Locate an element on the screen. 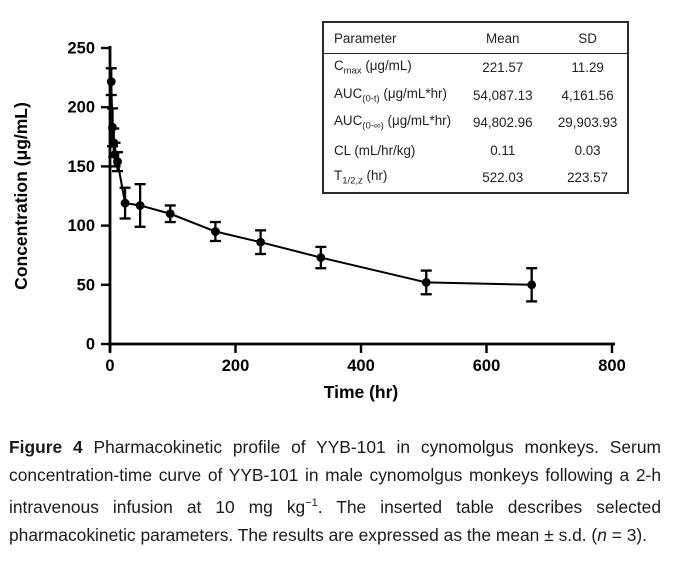 Image resolution: width=673 pixels, height=579 pixels. table-row: AUC(0-∞) (μg/mL*hr) 94,802.96 29,903.93 is located at coordinates (475, 123).